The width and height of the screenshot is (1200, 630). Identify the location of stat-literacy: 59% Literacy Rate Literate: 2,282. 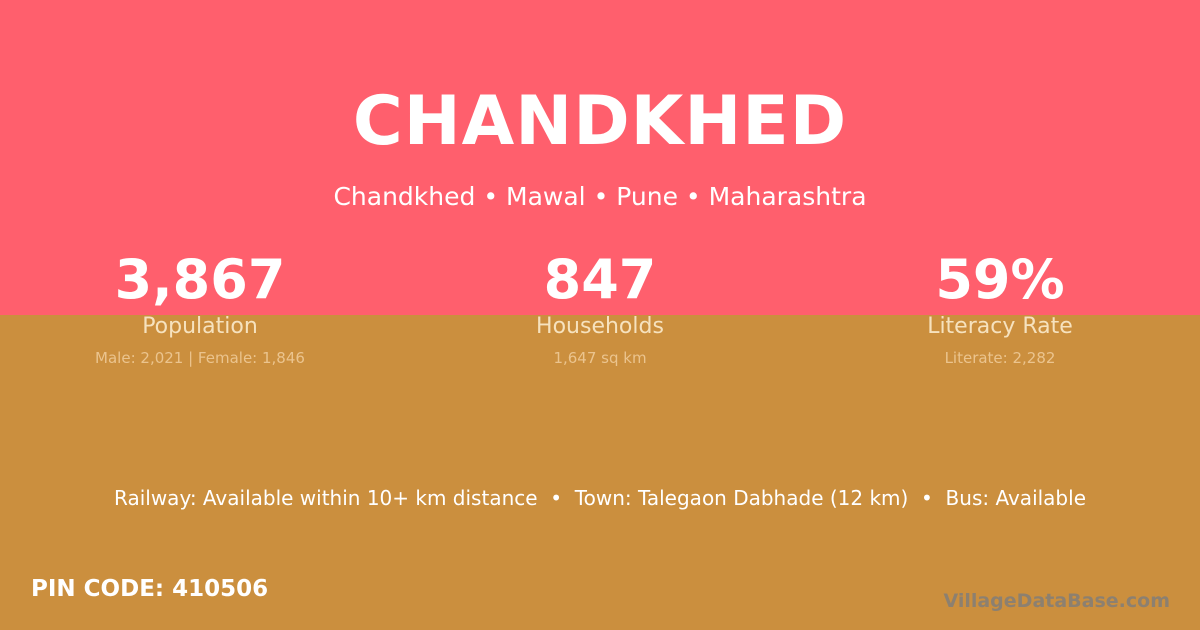
(1000, 307).